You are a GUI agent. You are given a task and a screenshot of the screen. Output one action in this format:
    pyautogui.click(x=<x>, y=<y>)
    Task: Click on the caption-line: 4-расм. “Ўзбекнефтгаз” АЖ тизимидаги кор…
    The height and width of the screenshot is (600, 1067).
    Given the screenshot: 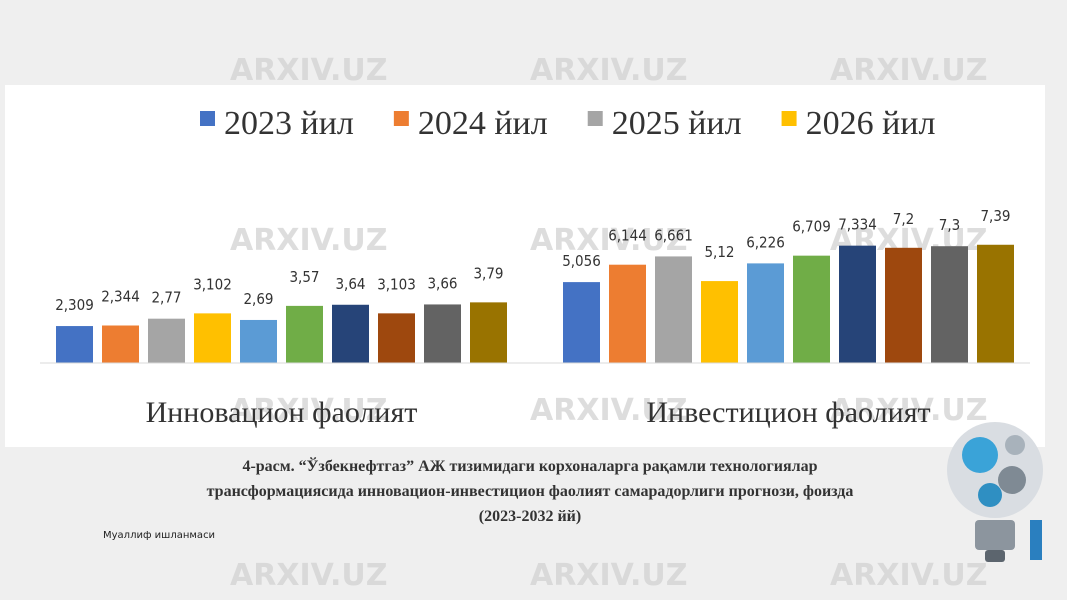 What is the action you would take?
    pyautogui.click(x=529, y=465)
    